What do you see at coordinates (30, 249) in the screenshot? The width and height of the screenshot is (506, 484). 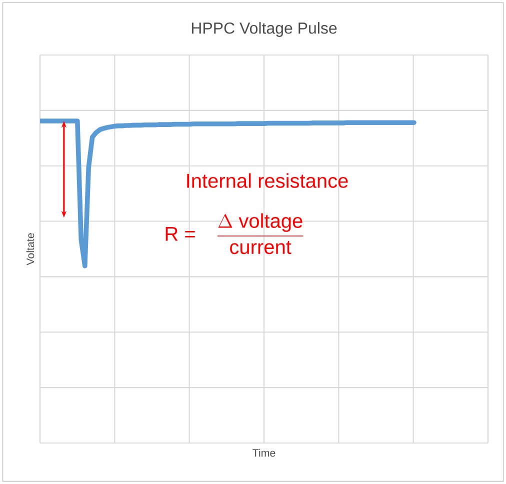 I see `y-axis-title: Voltate` at bounding box center [30, 249].